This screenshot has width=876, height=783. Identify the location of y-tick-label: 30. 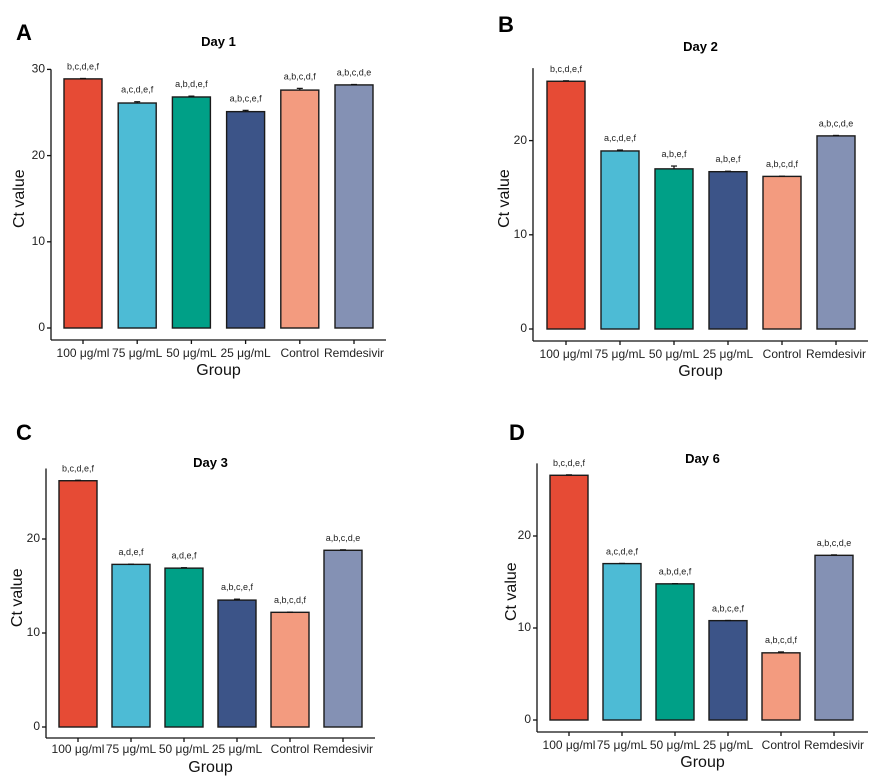
(39, 69).